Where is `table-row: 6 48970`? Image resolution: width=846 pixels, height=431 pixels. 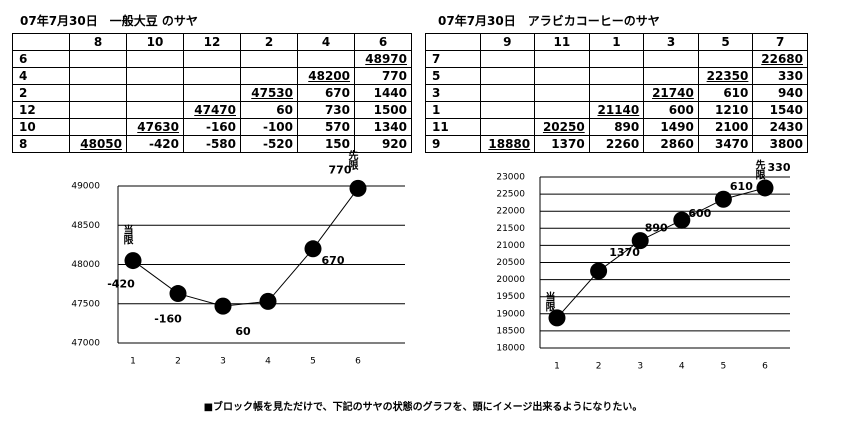 table-row: 6 48970 is located at coordinates (212, 59).